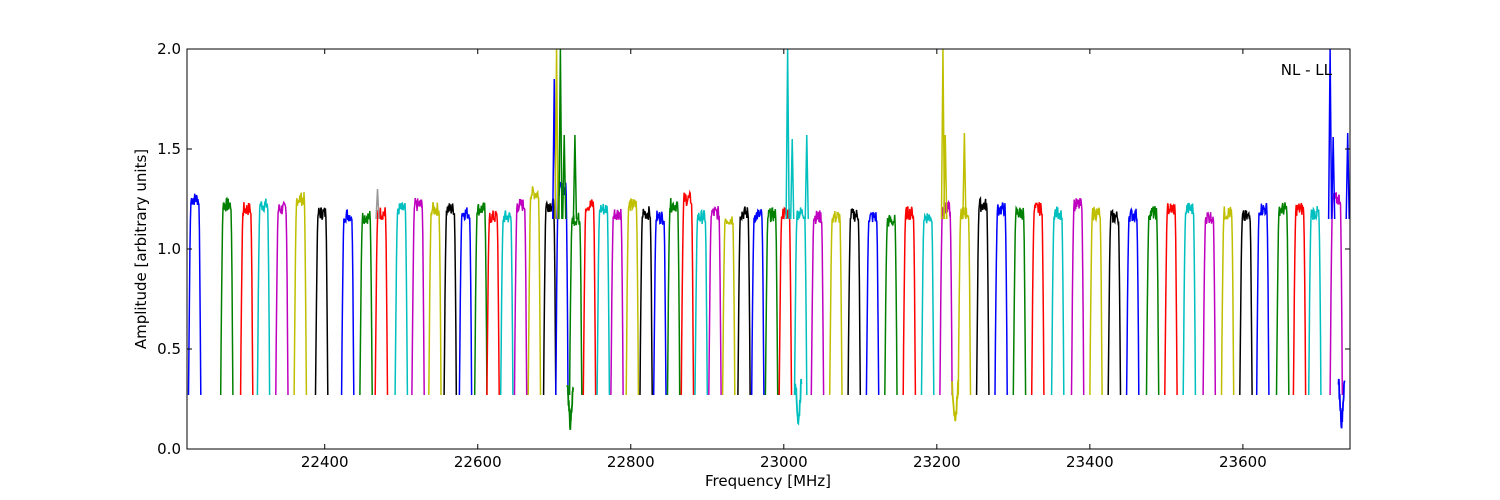 This screenshot has width=1500, height=500. Describe the element at coordinates (1307, 70) in the screenshot. I see `chart-annotation: NL - LL` at that location.